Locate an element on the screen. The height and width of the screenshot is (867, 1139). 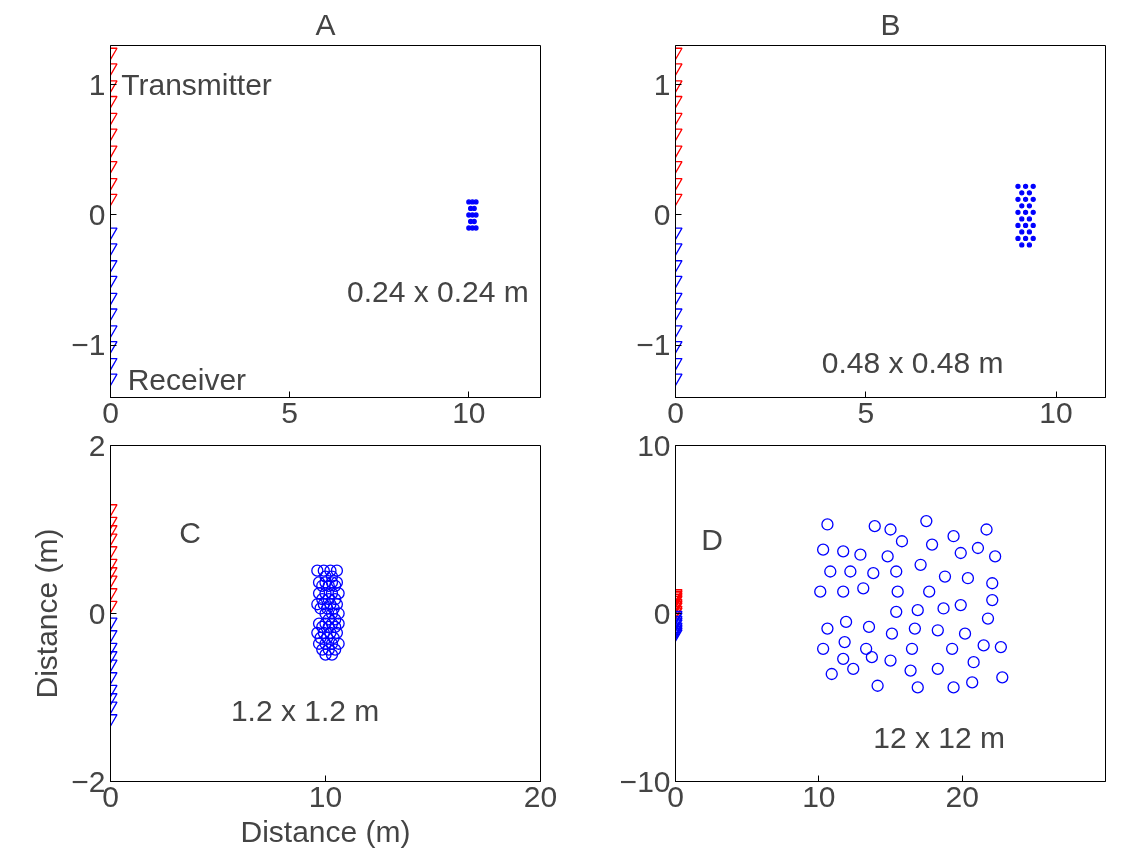
chart-title: A is located at coordinates (325, 24).